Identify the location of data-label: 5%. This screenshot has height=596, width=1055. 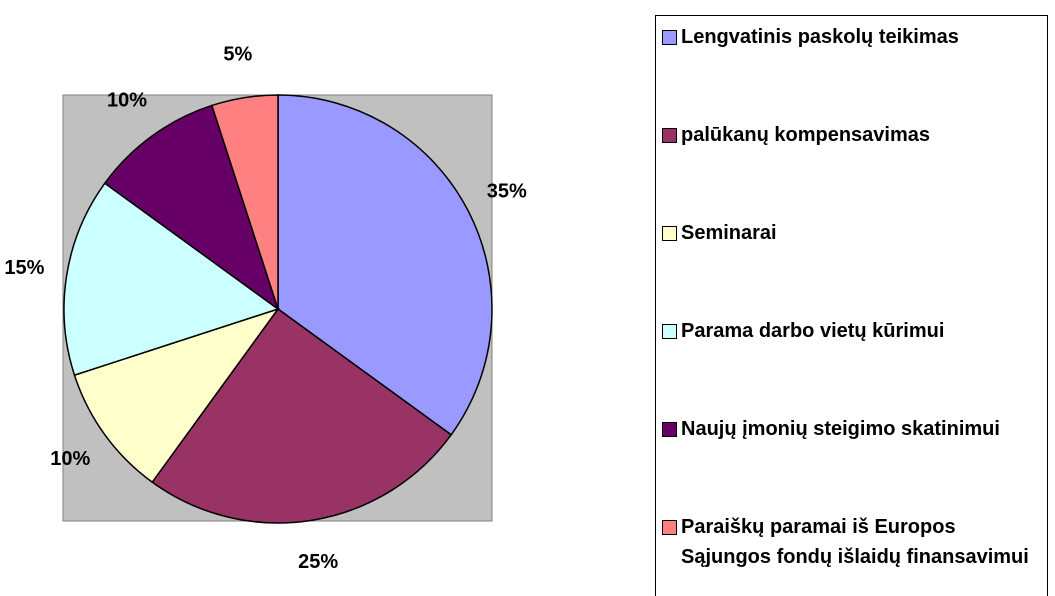
(237, 55).